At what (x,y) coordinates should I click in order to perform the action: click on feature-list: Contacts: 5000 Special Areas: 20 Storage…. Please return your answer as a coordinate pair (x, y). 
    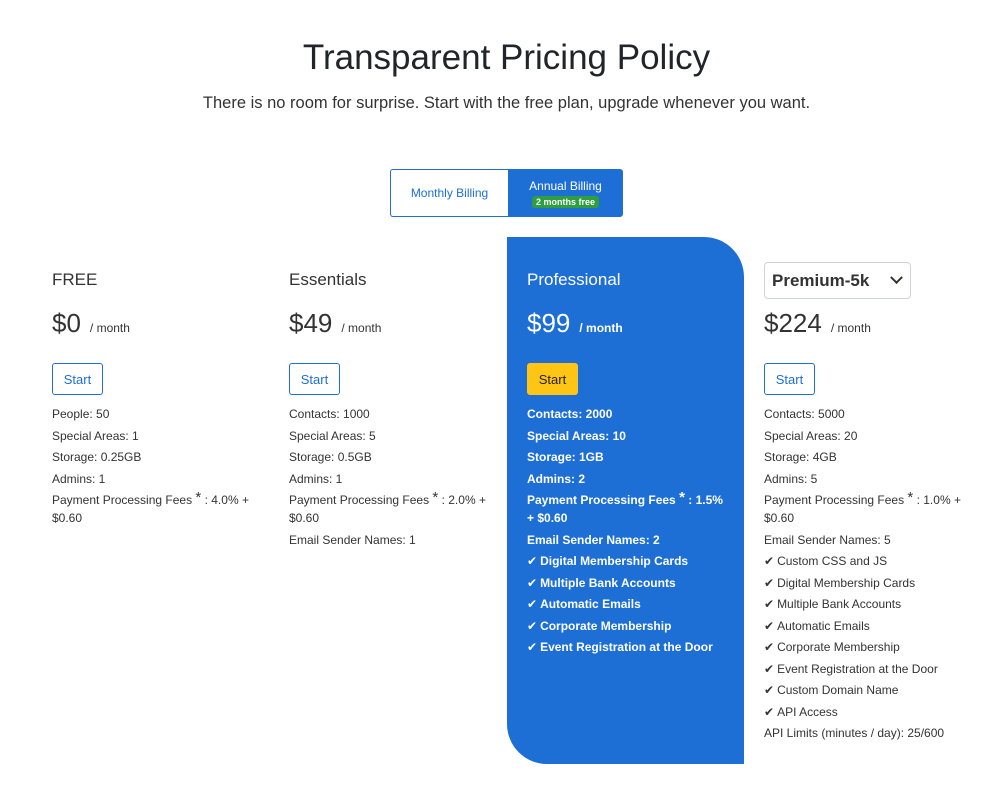
    Looking at the image, I should click on (866, 575).